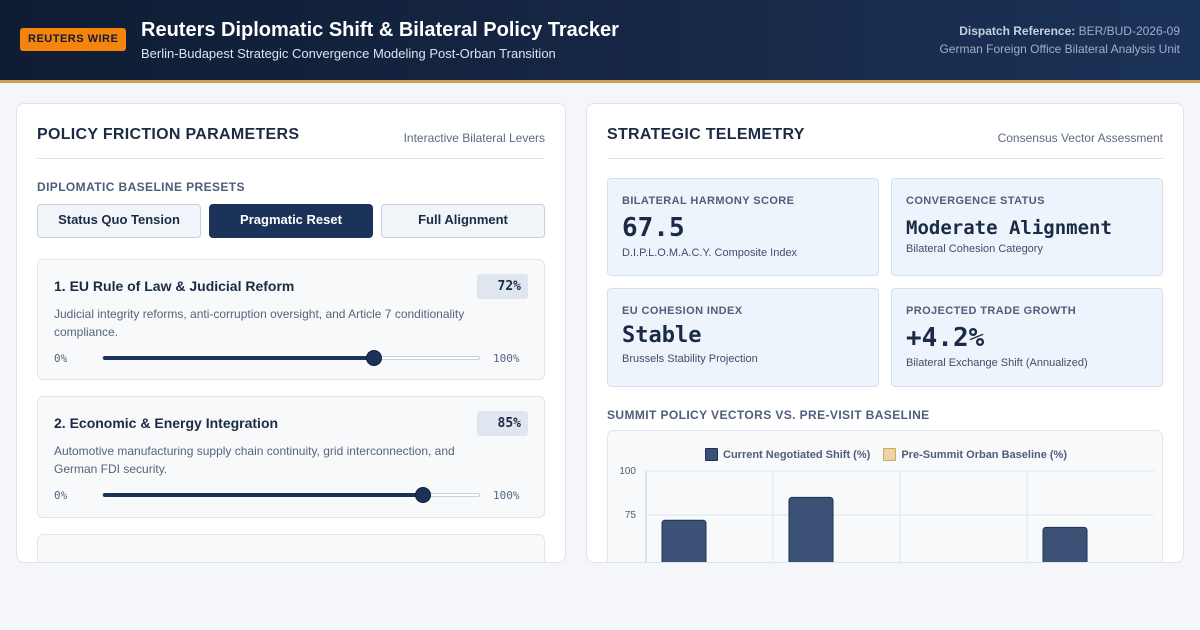  I want to click on legend-item-baseline: Pre-Summit Orban Baseline (%), so click(975, 454).